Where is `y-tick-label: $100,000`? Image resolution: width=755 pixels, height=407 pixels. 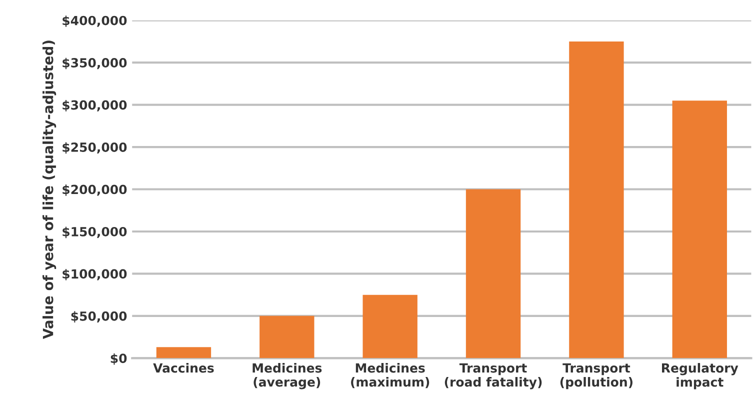 y-tick-label: $100,000 is located at coordinates (94, 274).